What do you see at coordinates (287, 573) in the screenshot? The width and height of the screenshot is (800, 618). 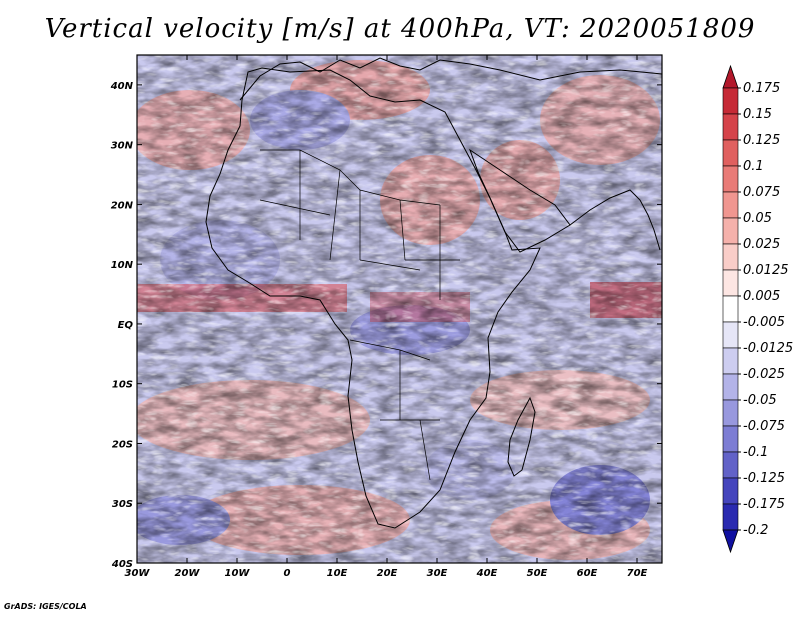 I see `lon-tick-label: 0` at bounding box center [287, 573].